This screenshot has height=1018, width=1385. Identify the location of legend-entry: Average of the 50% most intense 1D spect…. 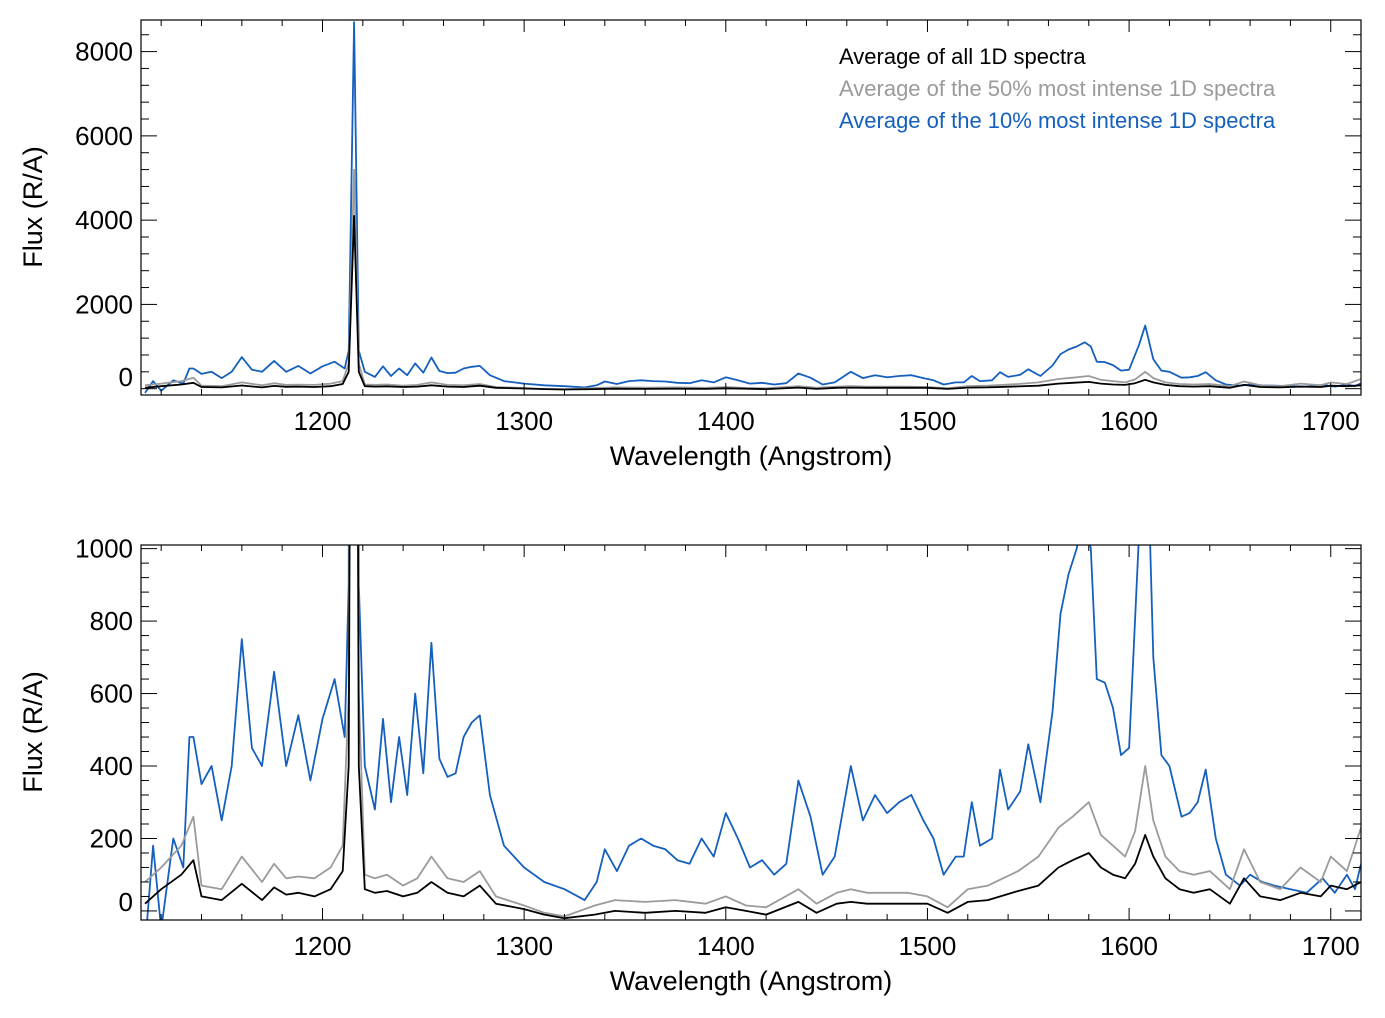
(1057, 88).